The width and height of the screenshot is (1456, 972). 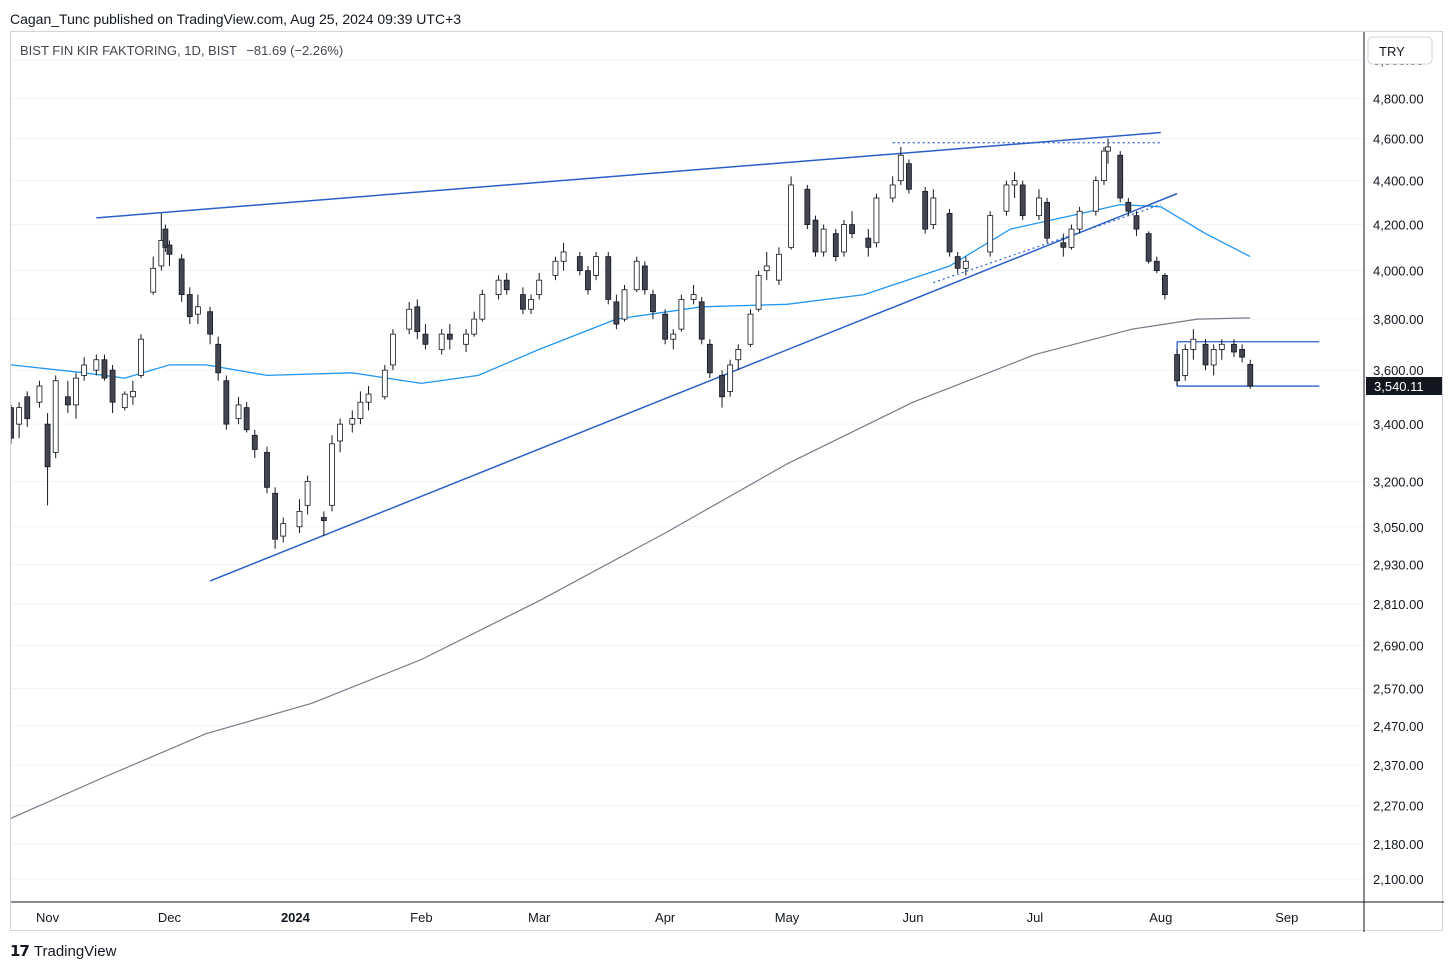 I want to click on currency-badge: TRY, so click(x=1400, y=50).